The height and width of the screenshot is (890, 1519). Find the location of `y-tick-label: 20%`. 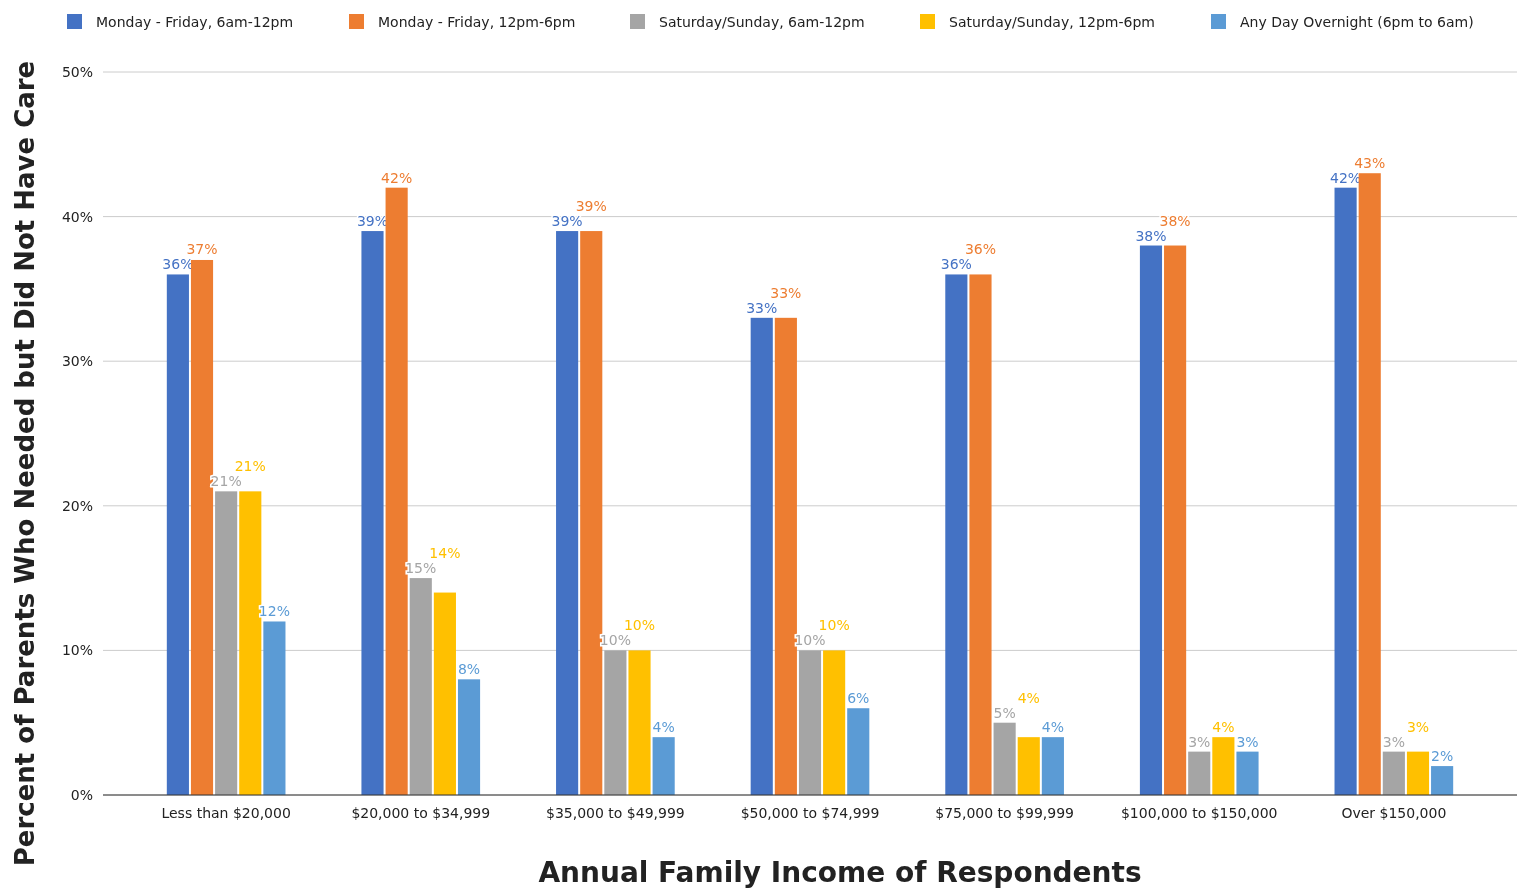

y-tick-label: 20% is located at coordinates (77, 505).